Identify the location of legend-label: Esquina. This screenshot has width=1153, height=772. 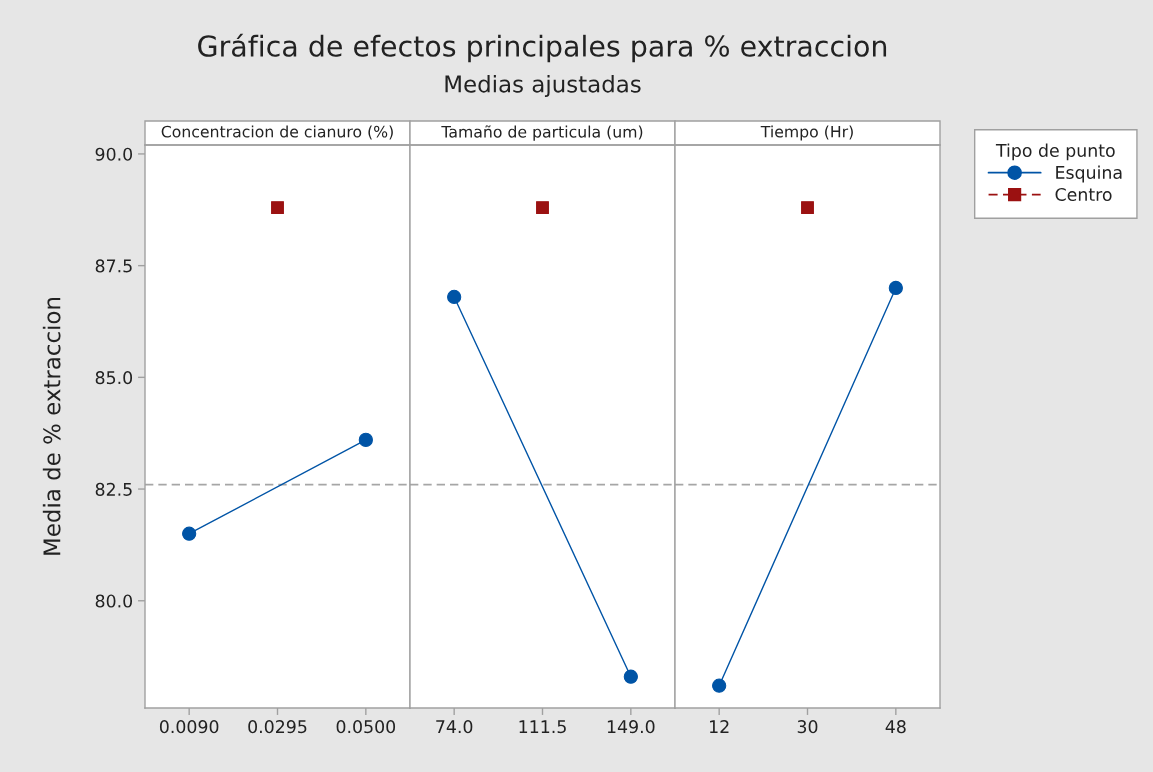
(1089, 174).